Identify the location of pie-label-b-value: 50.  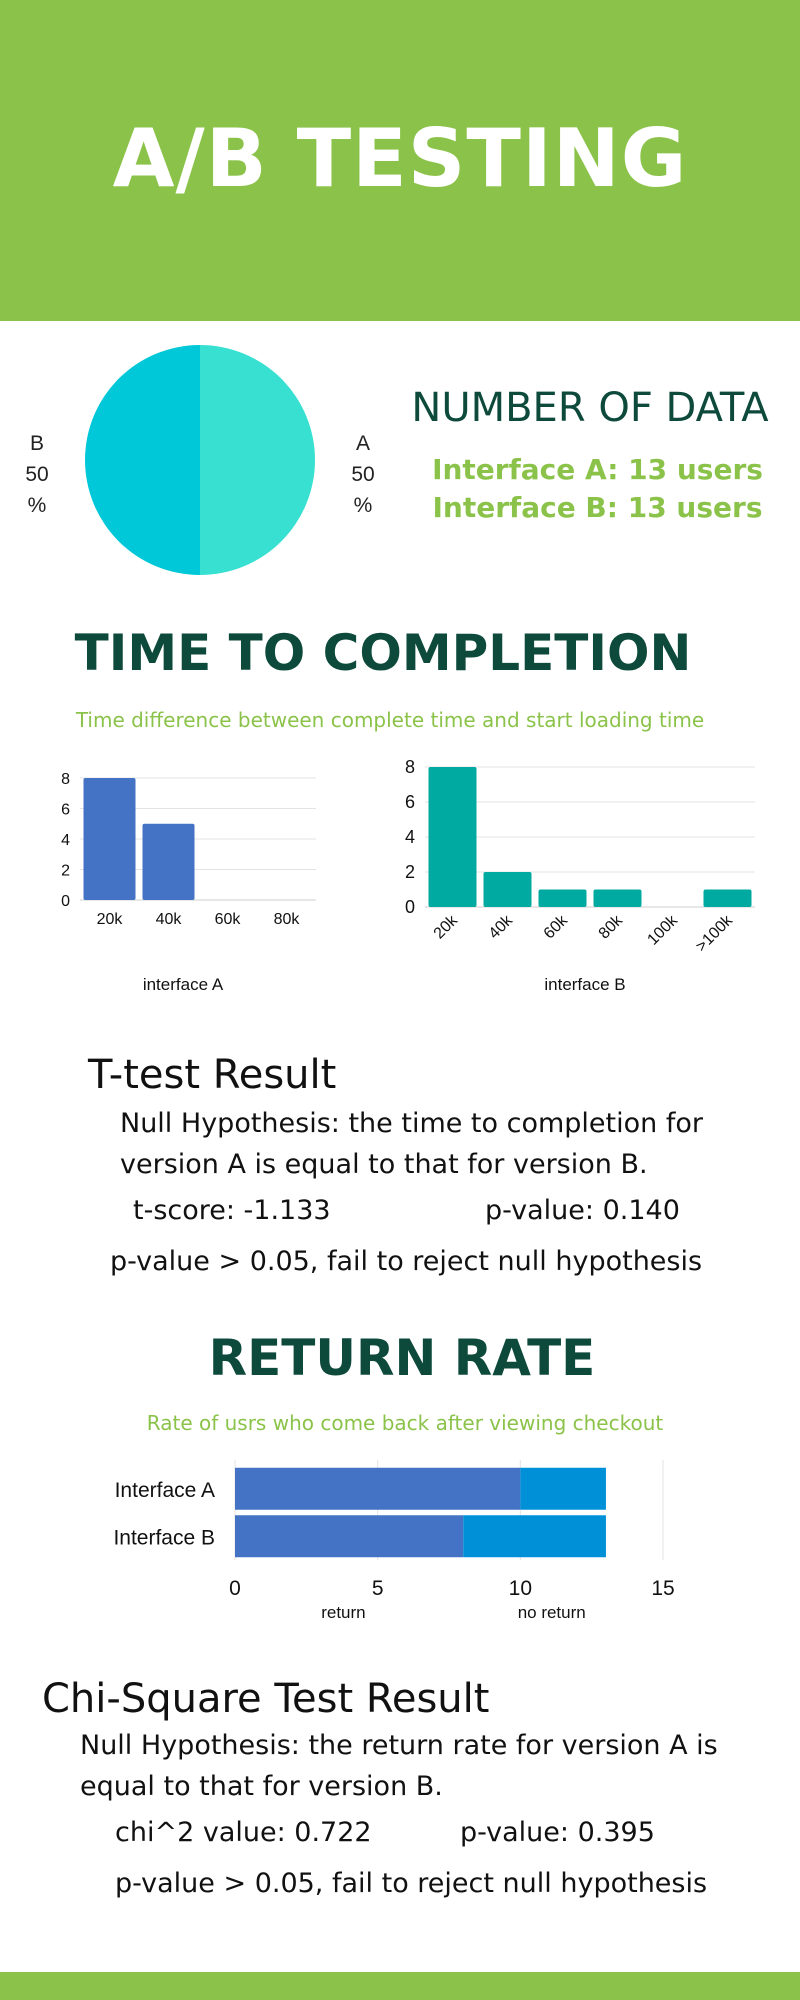
(37, 474).